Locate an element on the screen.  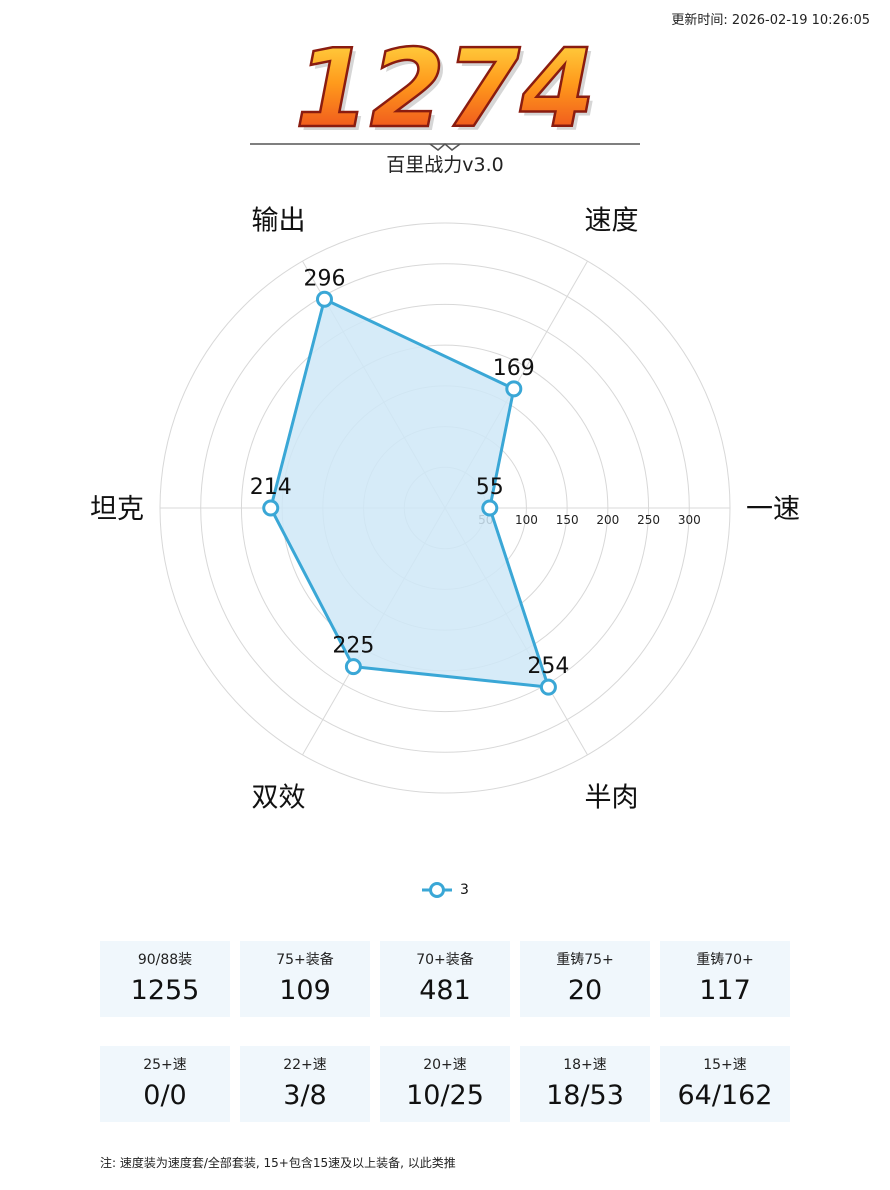
title-divider is located at coordinates (445, 147).